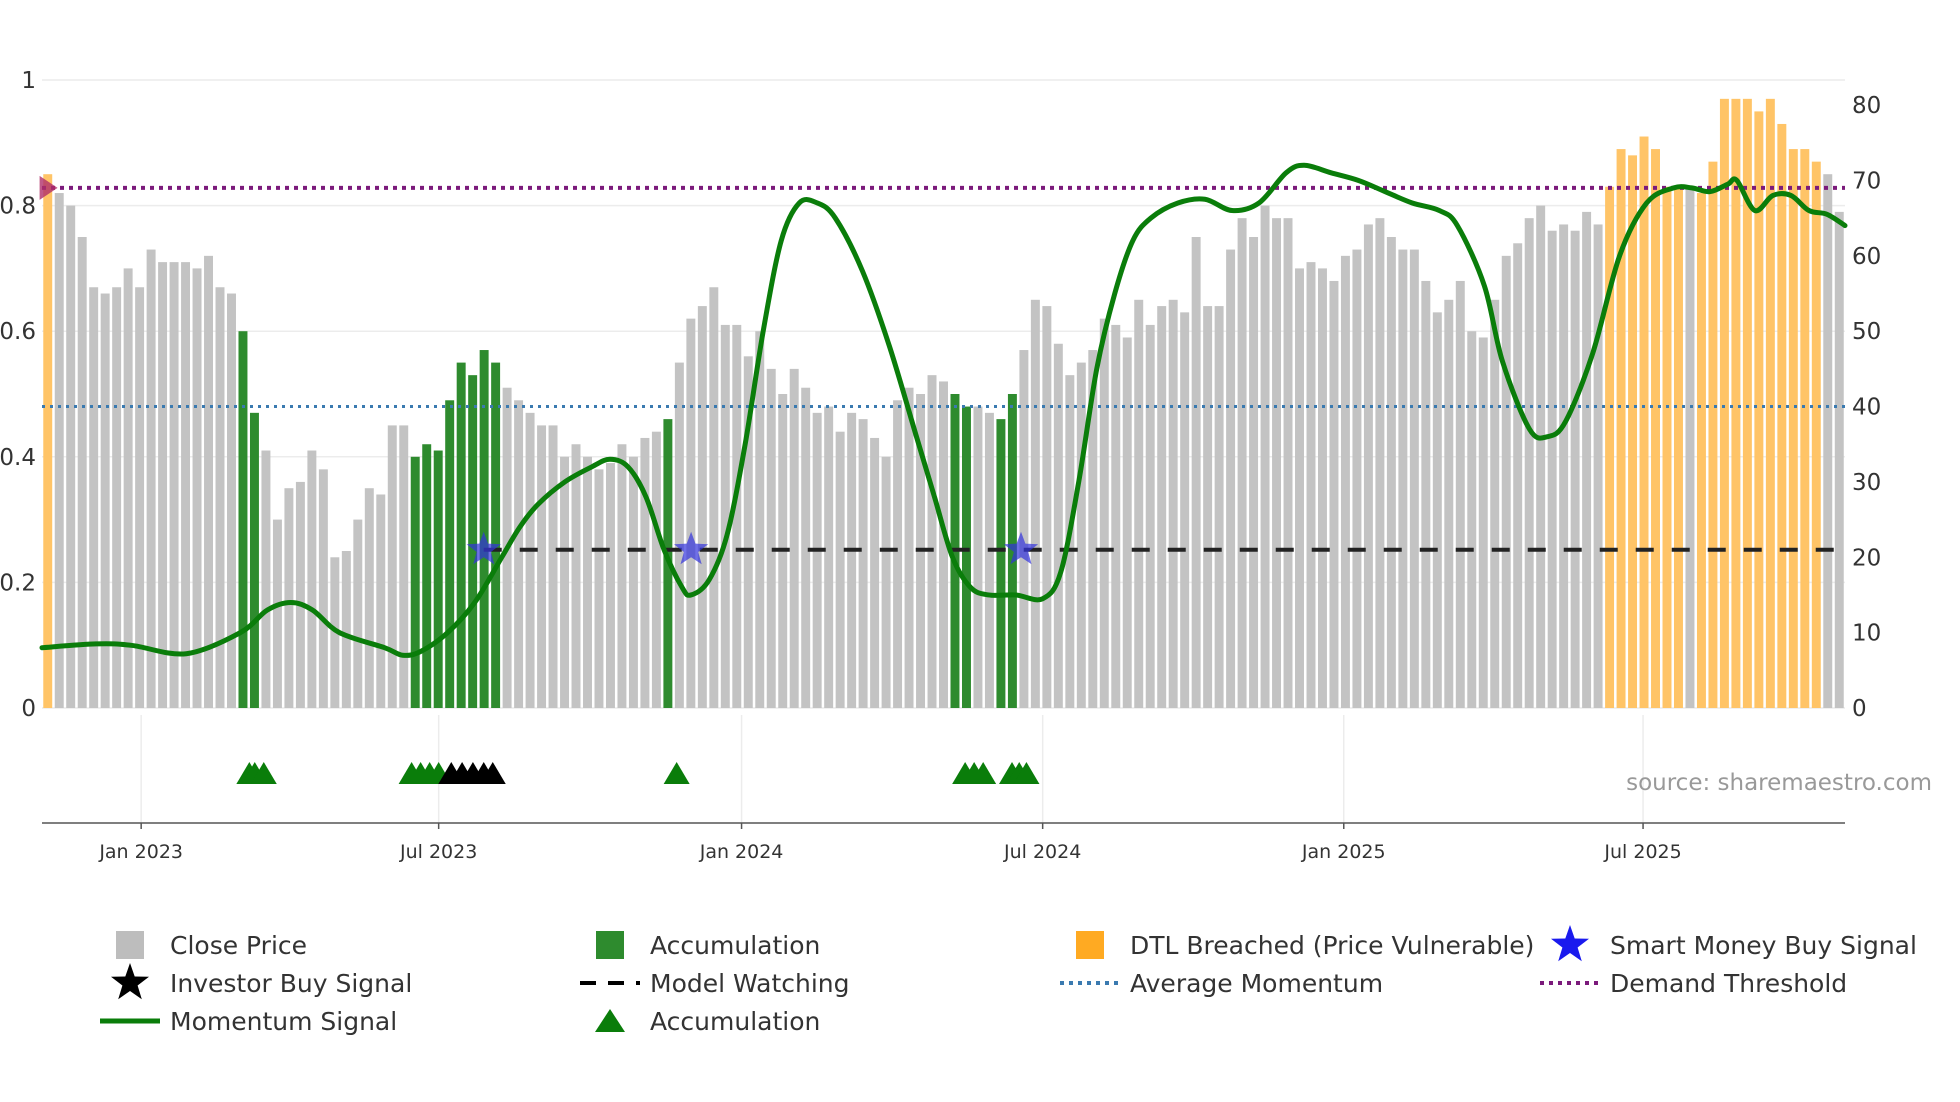 The width and height of the screenshot is (1960, 1102). I want to click on investor-buy-triangle, so click(492, 773).